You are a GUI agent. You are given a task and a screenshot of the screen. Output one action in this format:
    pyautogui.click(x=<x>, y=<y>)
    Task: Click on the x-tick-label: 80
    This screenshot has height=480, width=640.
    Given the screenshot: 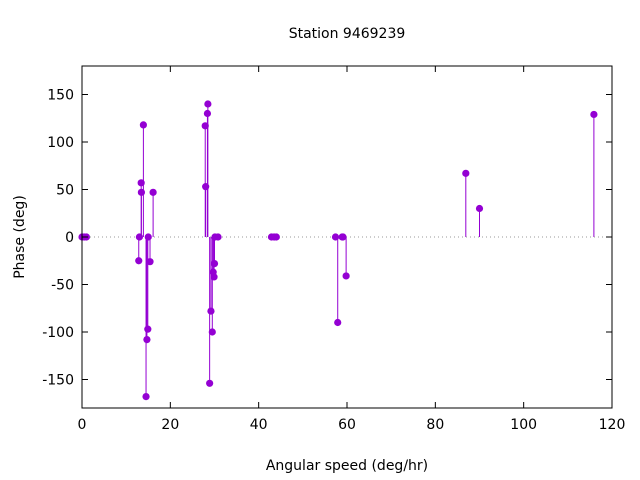 What is the action you would take?
    pyautogui.click(x=435, y=425)
    